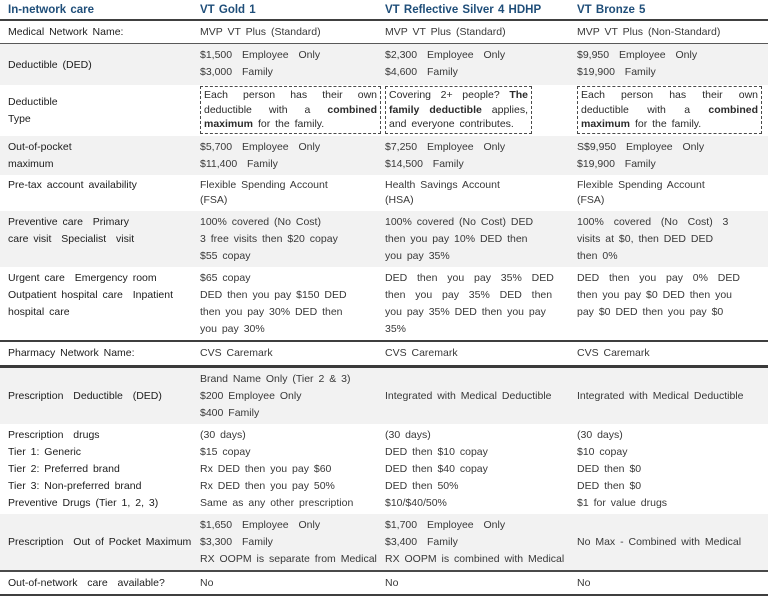  I want to click on cell-line: DED then $40 copay, so click(436, 468).